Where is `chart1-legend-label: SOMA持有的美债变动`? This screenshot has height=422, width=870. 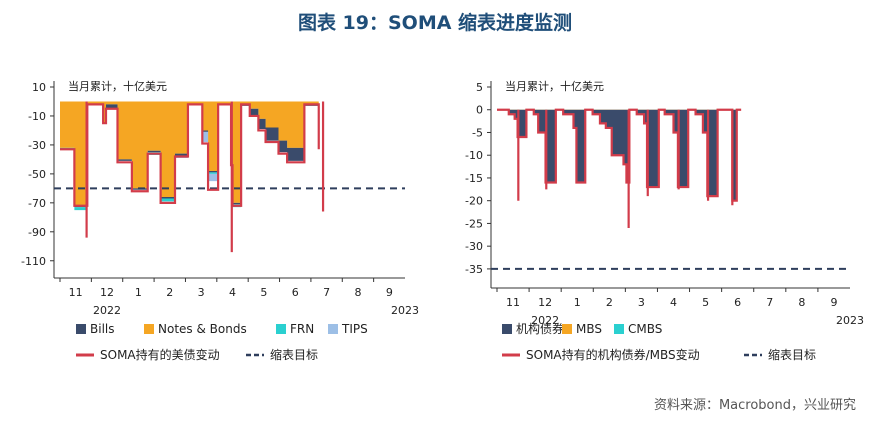
chart1-legend-label: SOMA持有的美债变动 is located at coordinates (160, 354).